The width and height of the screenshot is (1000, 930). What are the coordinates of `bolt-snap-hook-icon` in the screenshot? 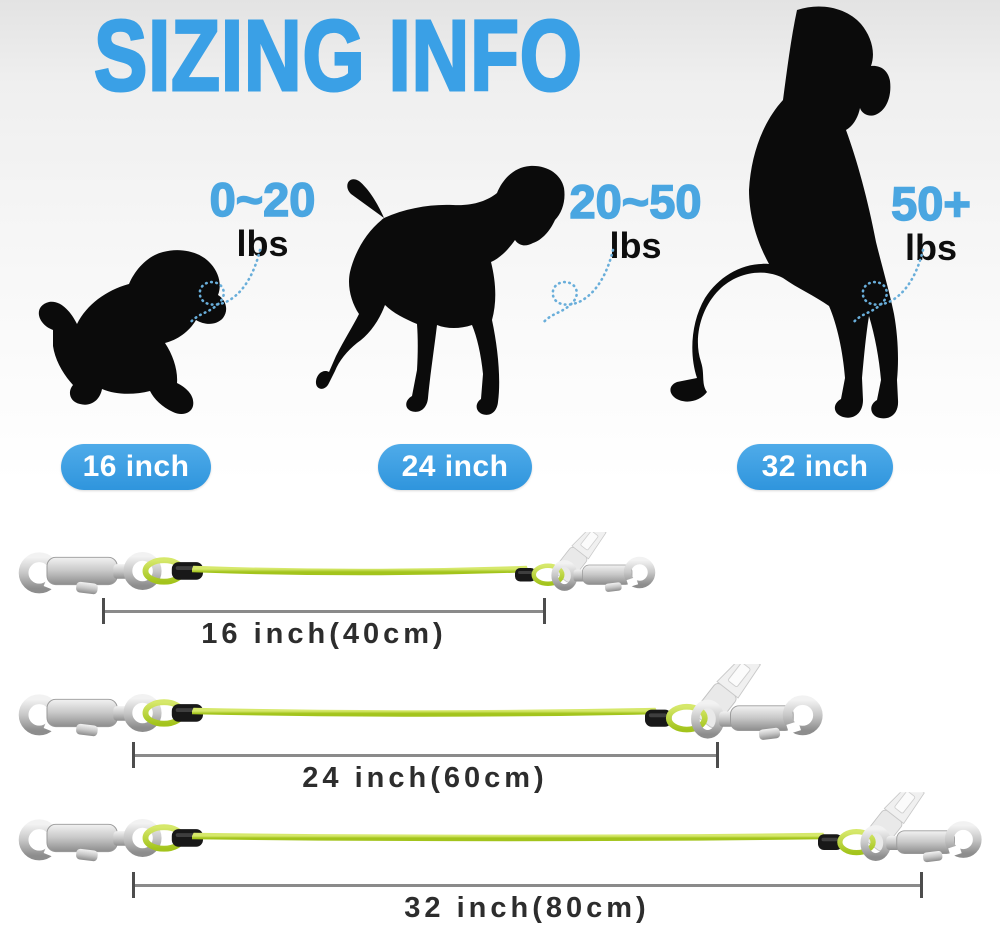 It's located at (105, 836).